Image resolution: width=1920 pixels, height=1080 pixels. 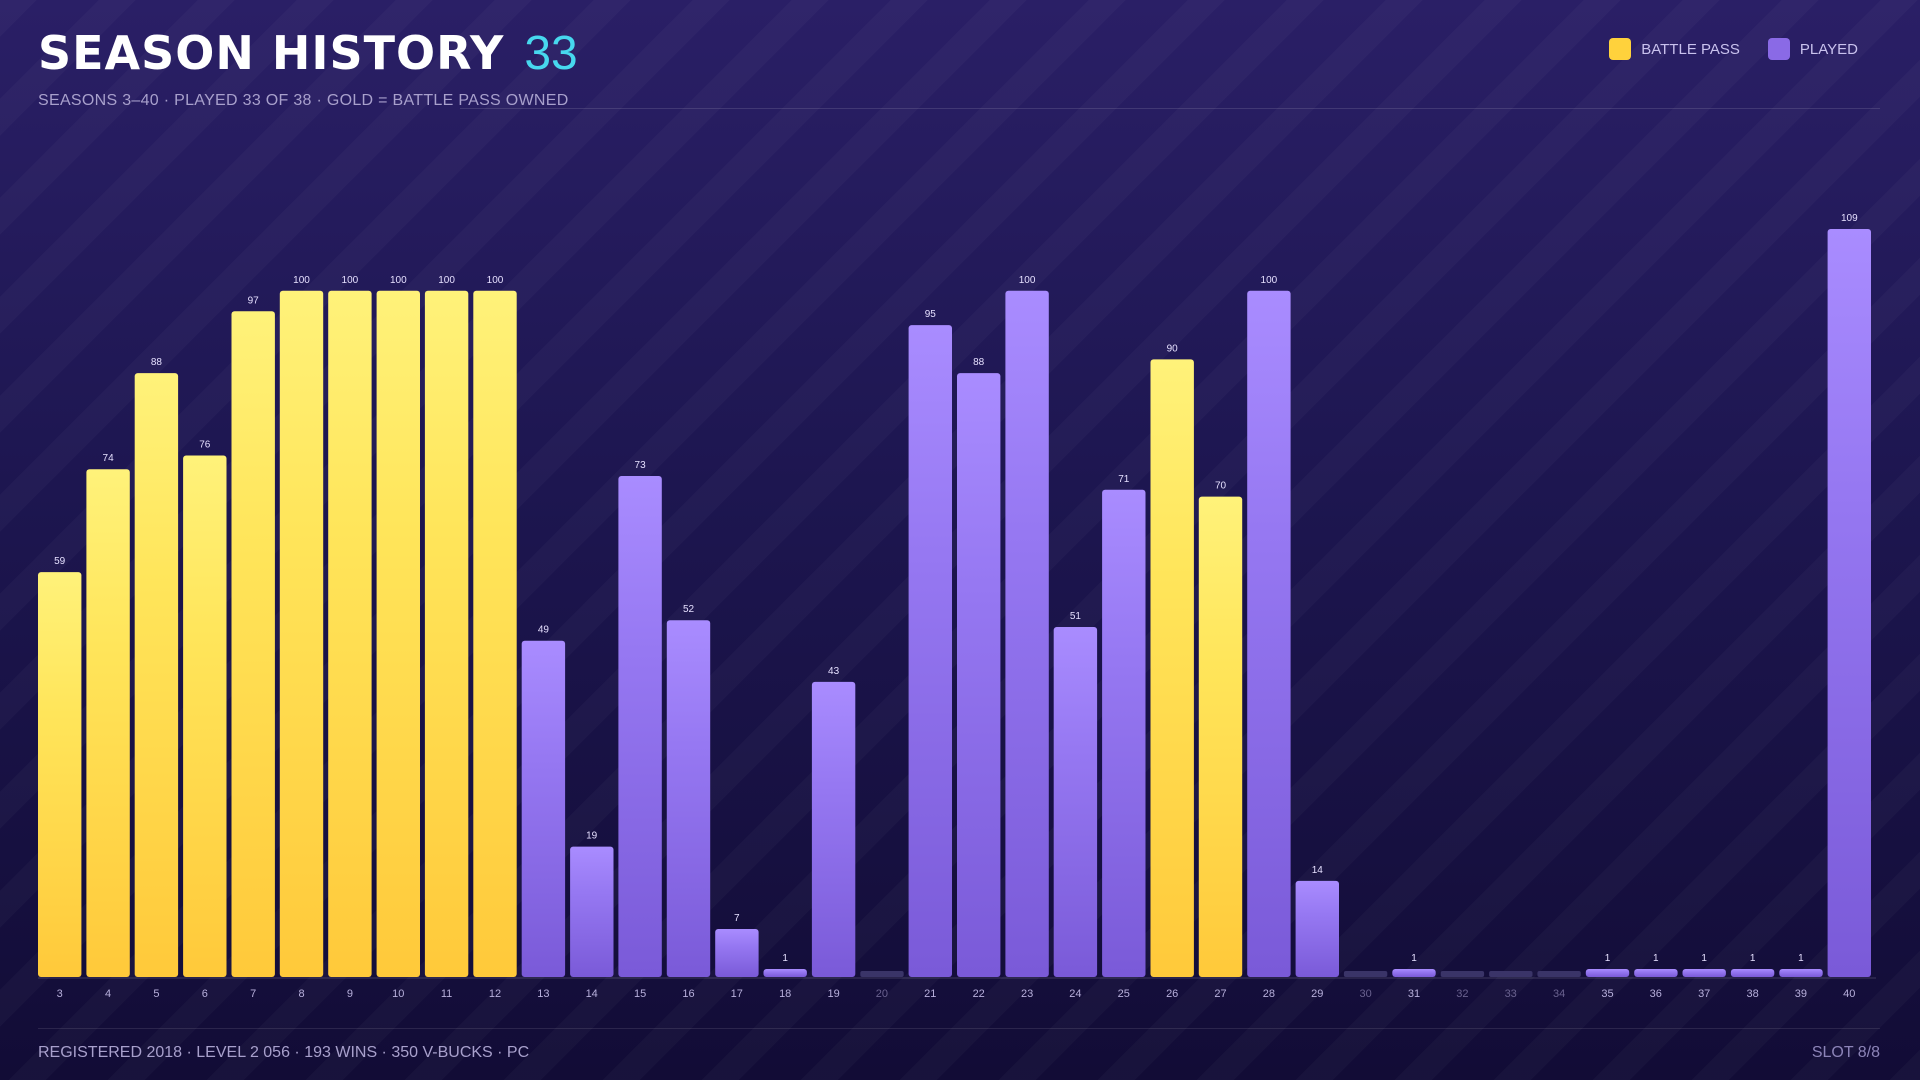 What do you see at coordinates (882, 974) in the screenshot?
I see `bar-season-20-not-played` at bounding box center [882, 974].